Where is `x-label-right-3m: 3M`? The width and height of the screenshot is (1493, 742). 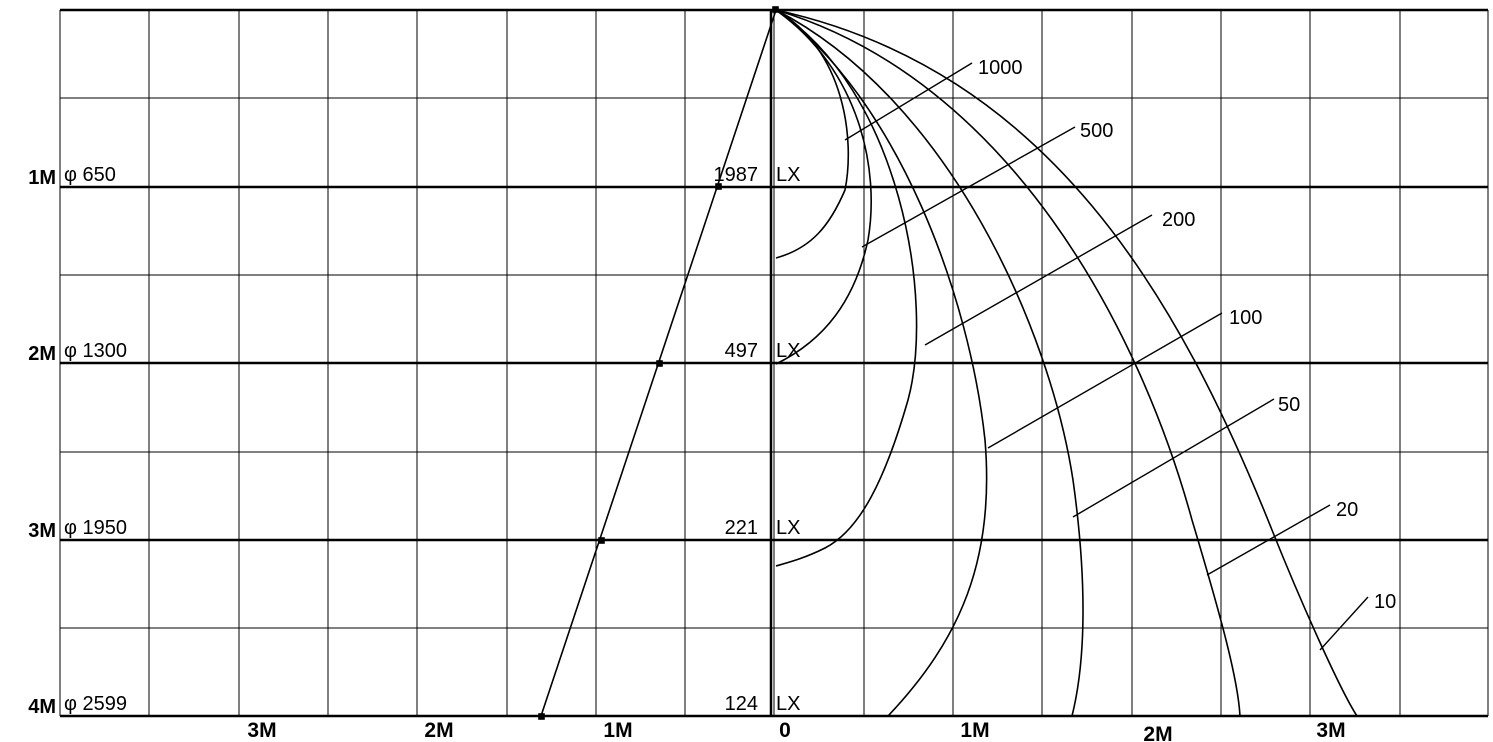 x-label-right-3m: 3M is located at coordinates (1330, 730).